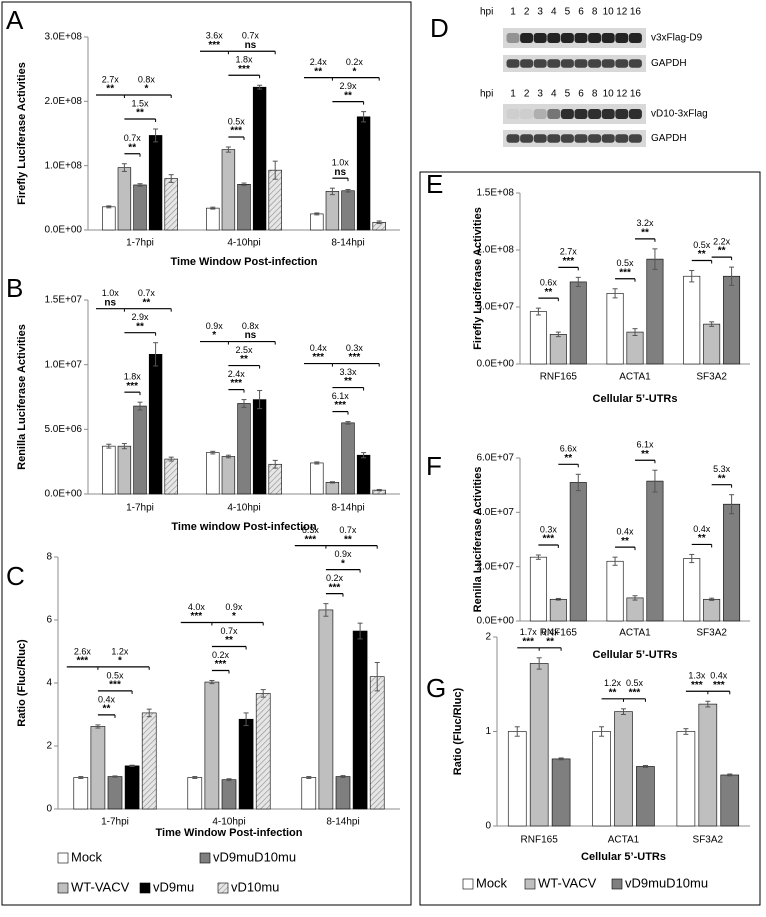 The image size is (766, 917). Describe the element at coordinates (677, 38) in the screenshot. I see `band-label: v3xFlag-D9` at that location.